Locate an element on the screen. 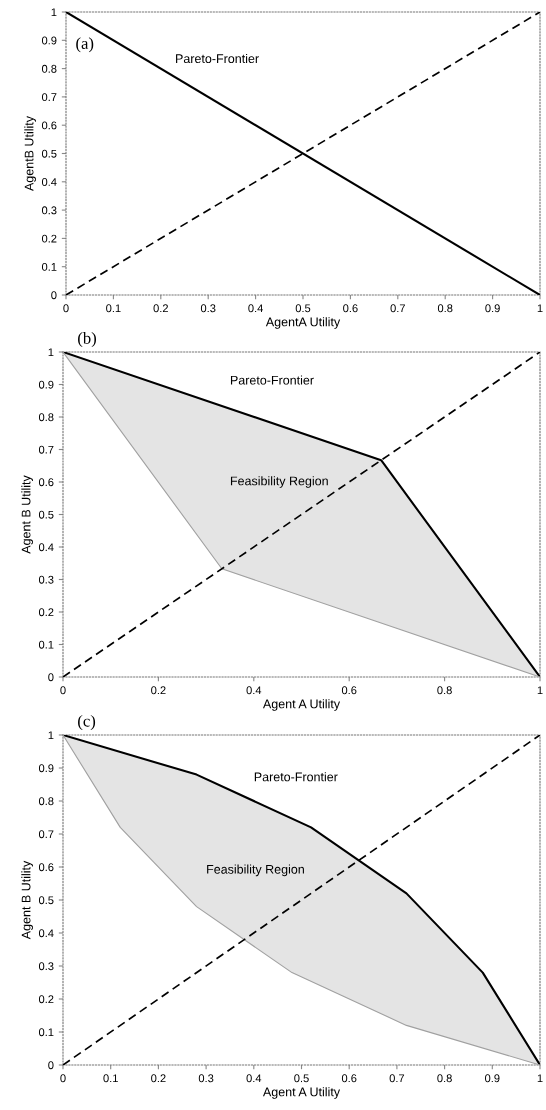  annotation: (a) is located at coordinates (85, 45).